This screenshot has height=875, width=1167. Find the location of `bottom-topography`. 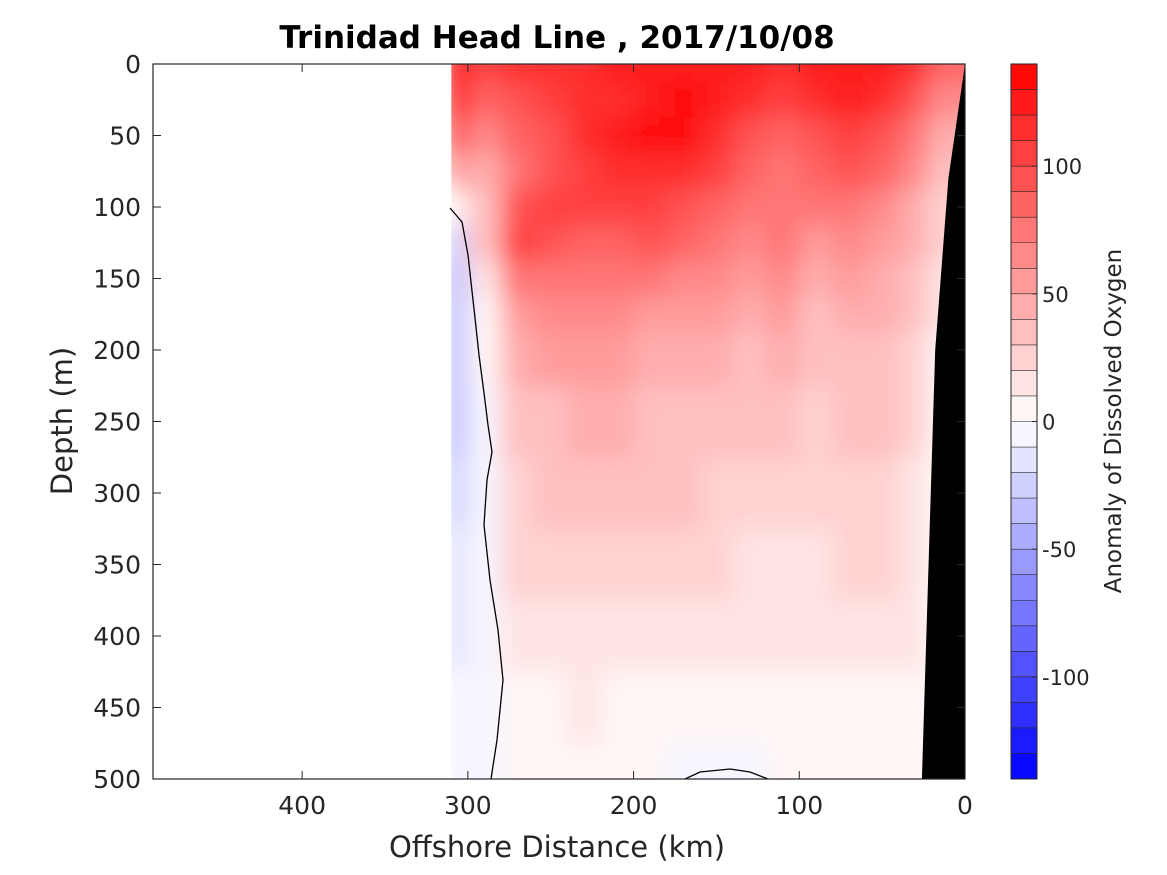

bottom-topography is located at coordinates (943, 421).